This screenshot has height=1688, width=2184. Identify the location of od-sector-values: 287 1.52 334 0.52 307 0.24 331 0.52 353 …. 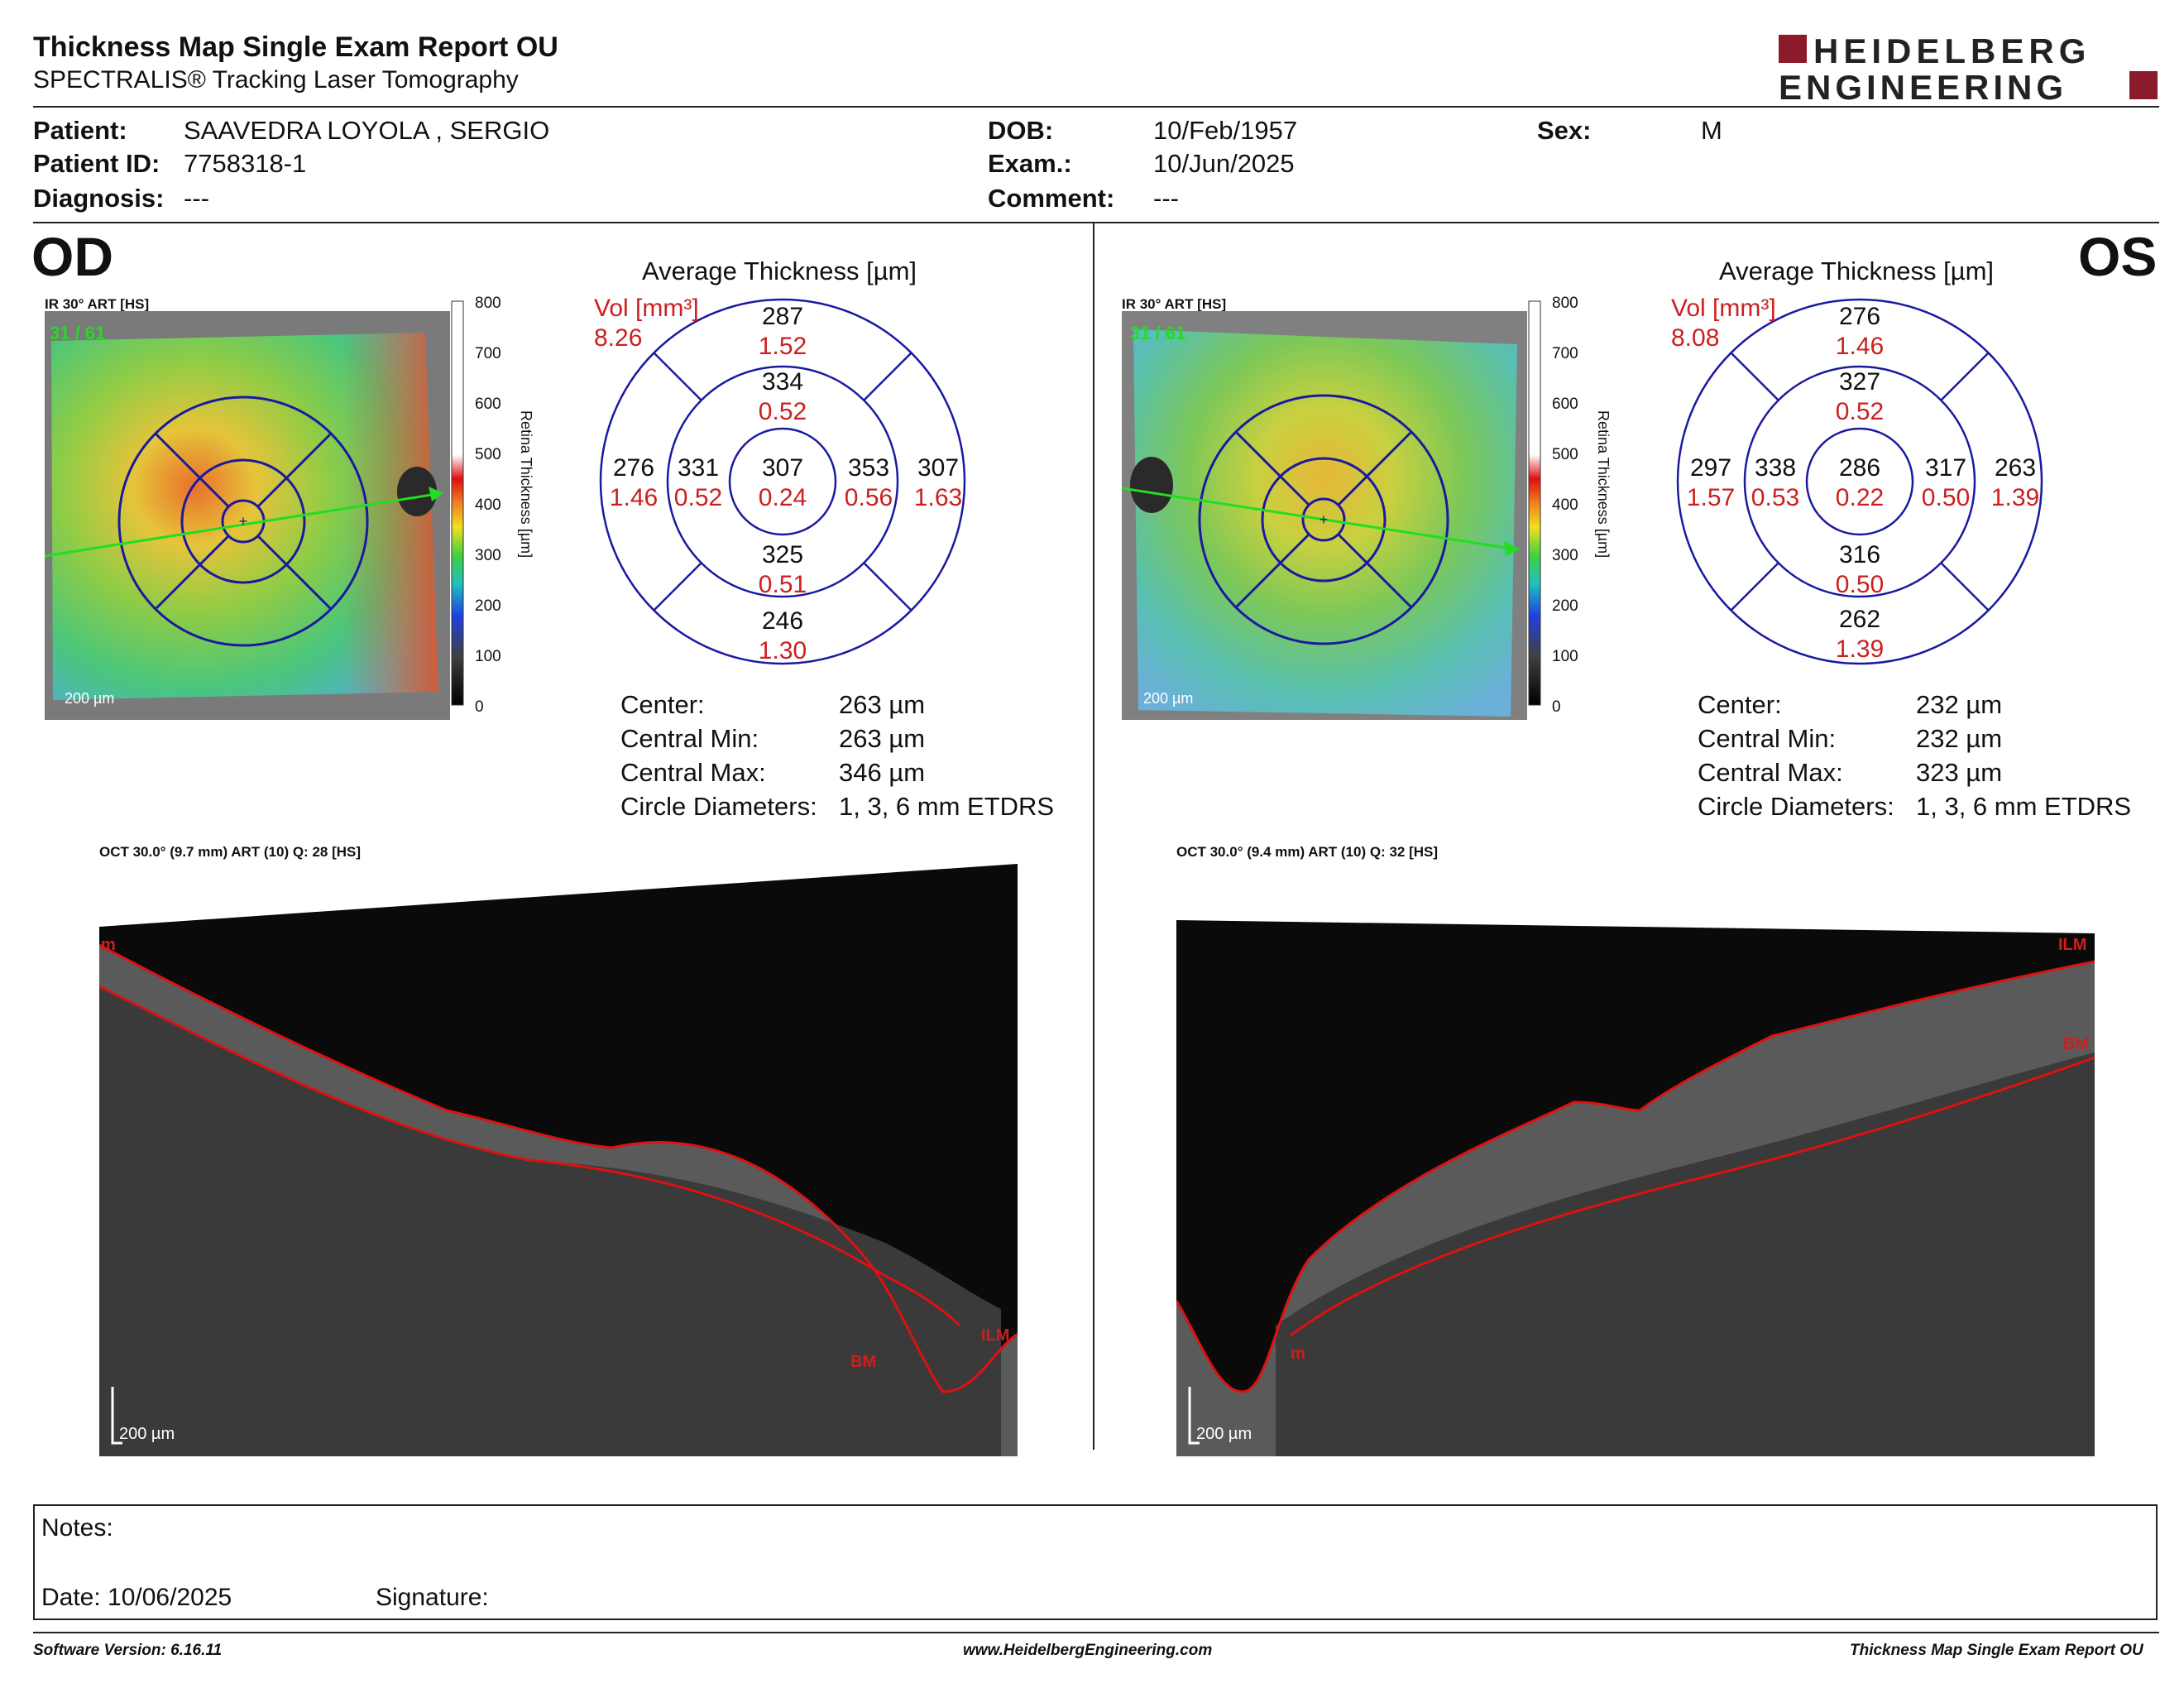
(786, 483).